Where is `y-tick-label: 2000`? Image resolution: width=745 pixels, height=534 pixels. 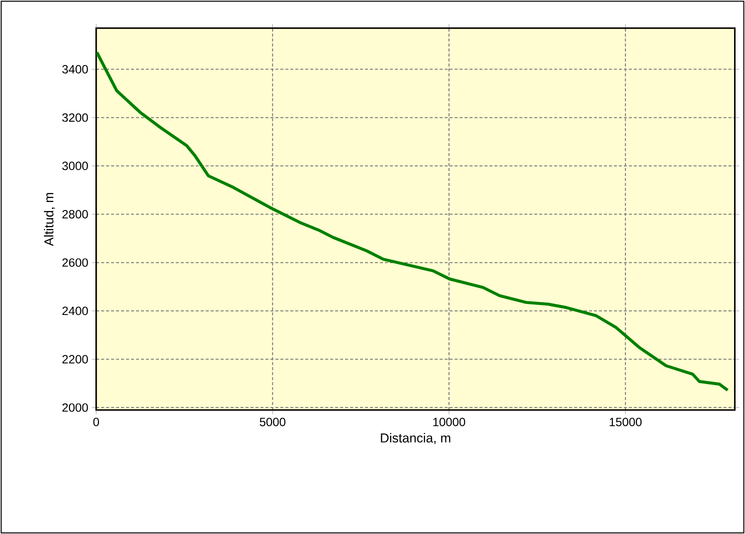
y-tick-label: 2000 is located at coordinates (75, 407).